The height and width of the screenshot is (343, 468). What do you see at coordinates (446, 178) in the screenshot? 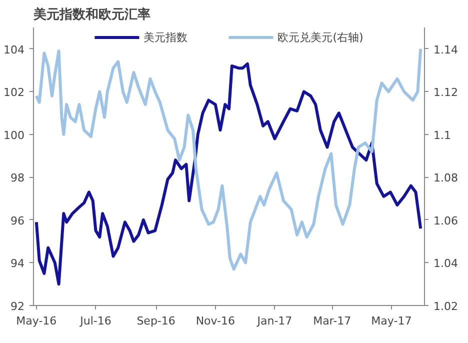
I see `y2-tick-label: 1.08` at bounding box center [446, 178].